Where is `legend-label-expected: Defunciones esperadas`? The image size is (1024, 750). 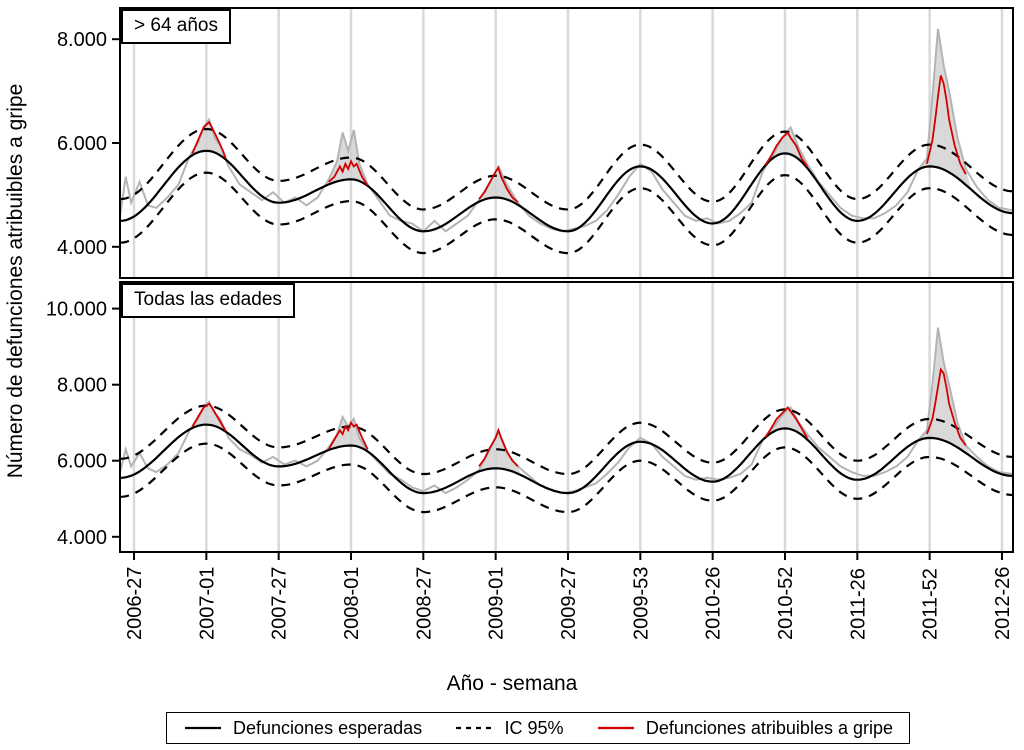 legend-label-expected: Defunciones esperadas is located at coordinates (328, 727).